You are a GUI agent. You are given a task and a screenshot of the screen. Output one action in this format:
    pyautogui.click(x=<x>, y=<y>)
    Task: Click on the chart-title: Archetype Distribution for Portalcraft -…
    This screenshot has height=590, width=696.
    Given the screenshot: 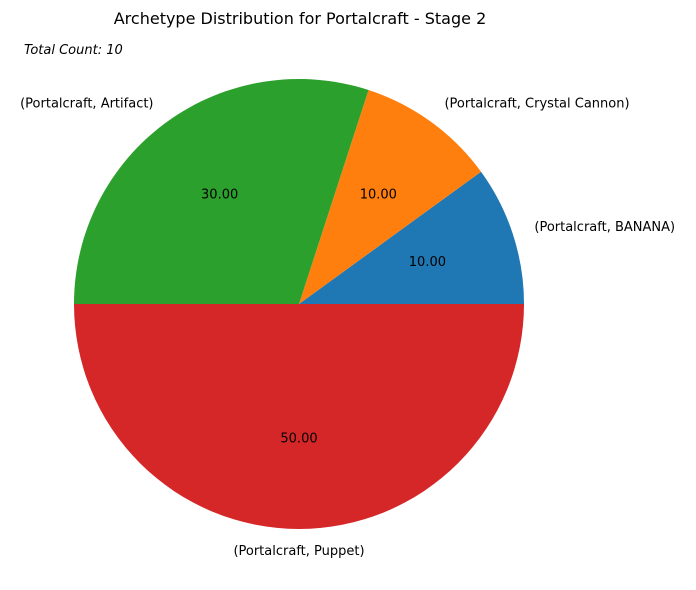 What is the action you would take?
    pyautogui.click(x=300, y=18)
    